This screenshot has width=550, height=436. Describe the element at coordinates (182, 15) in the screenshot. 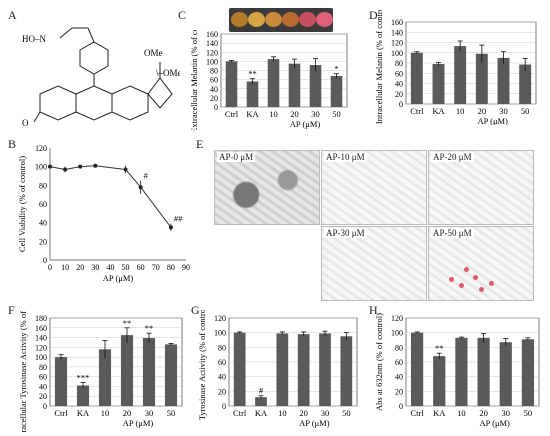

I see `panel-label-c: C` at that location.